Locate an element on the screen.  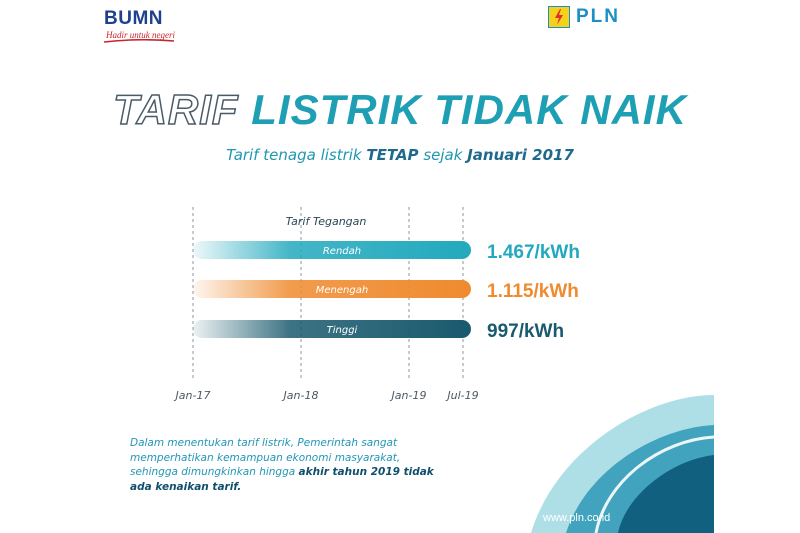
bar-label: Tinggi is located at coordinates (342, 330).